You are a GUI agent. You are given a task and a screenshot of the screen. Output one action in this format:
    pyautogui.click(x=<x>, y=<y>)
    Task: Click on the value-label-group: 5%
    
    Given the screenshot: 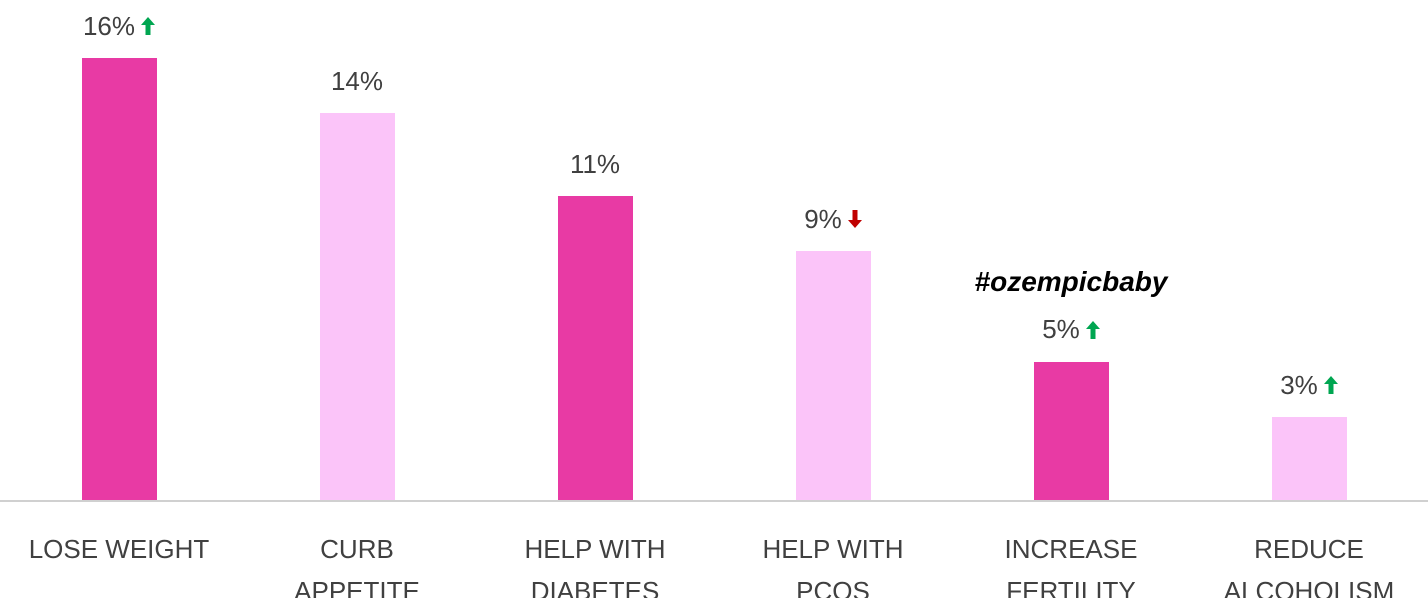 What is the action you would take?
    pyautogui.click(x=1071, y=330)
    